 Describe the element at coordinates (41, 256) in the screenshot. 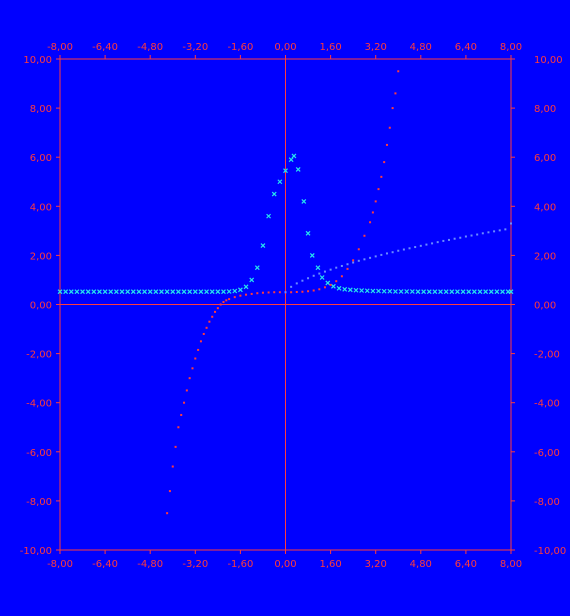

I see `y-tick-label-left: 2,00` at that location.